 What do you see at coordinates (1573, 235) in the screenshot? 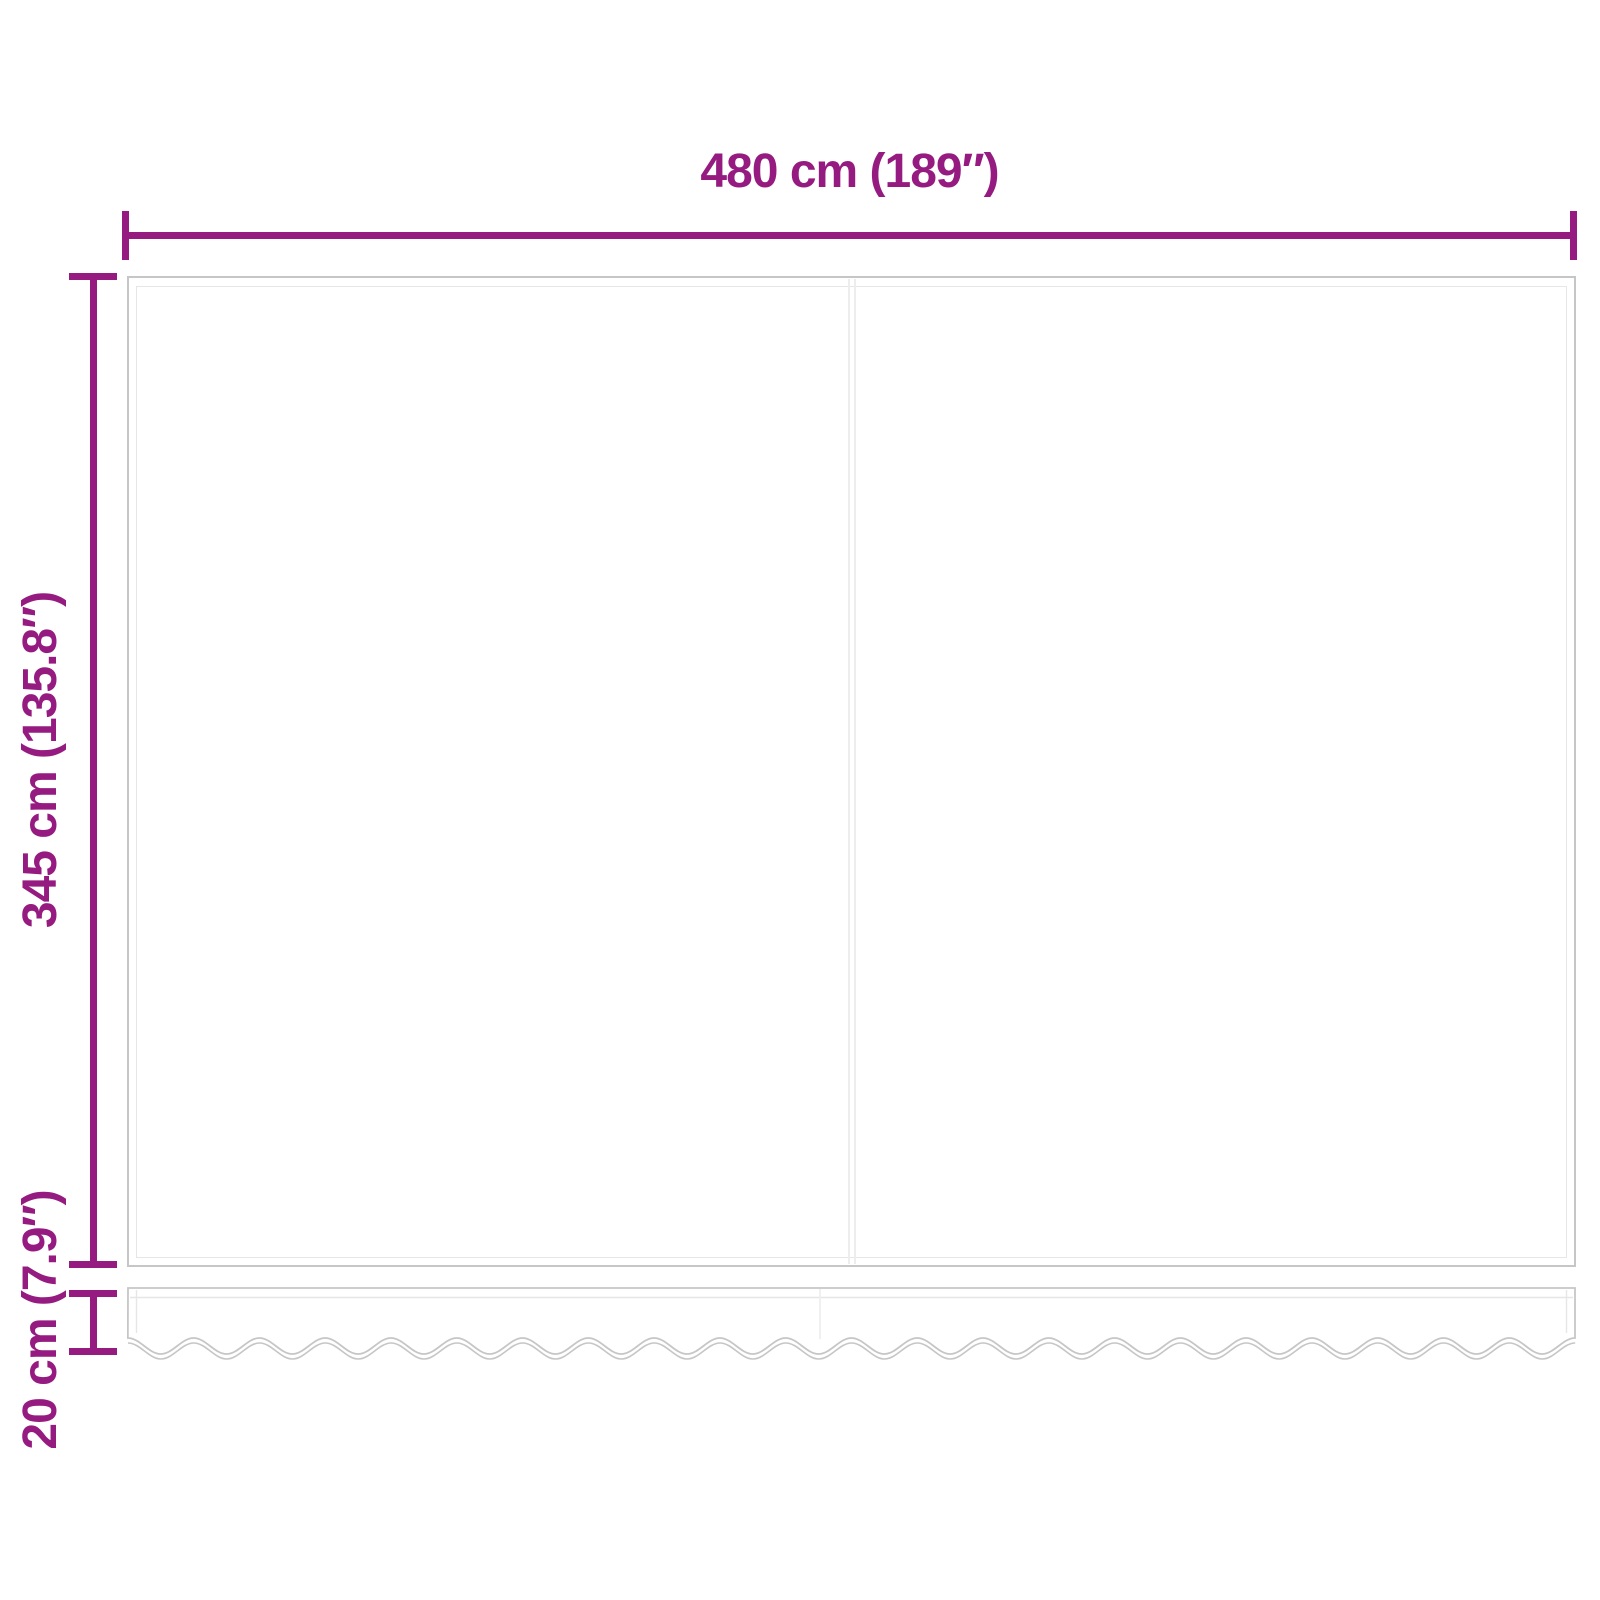
I see `width-dimension-right-tick` at bounding box center [1573, 235].